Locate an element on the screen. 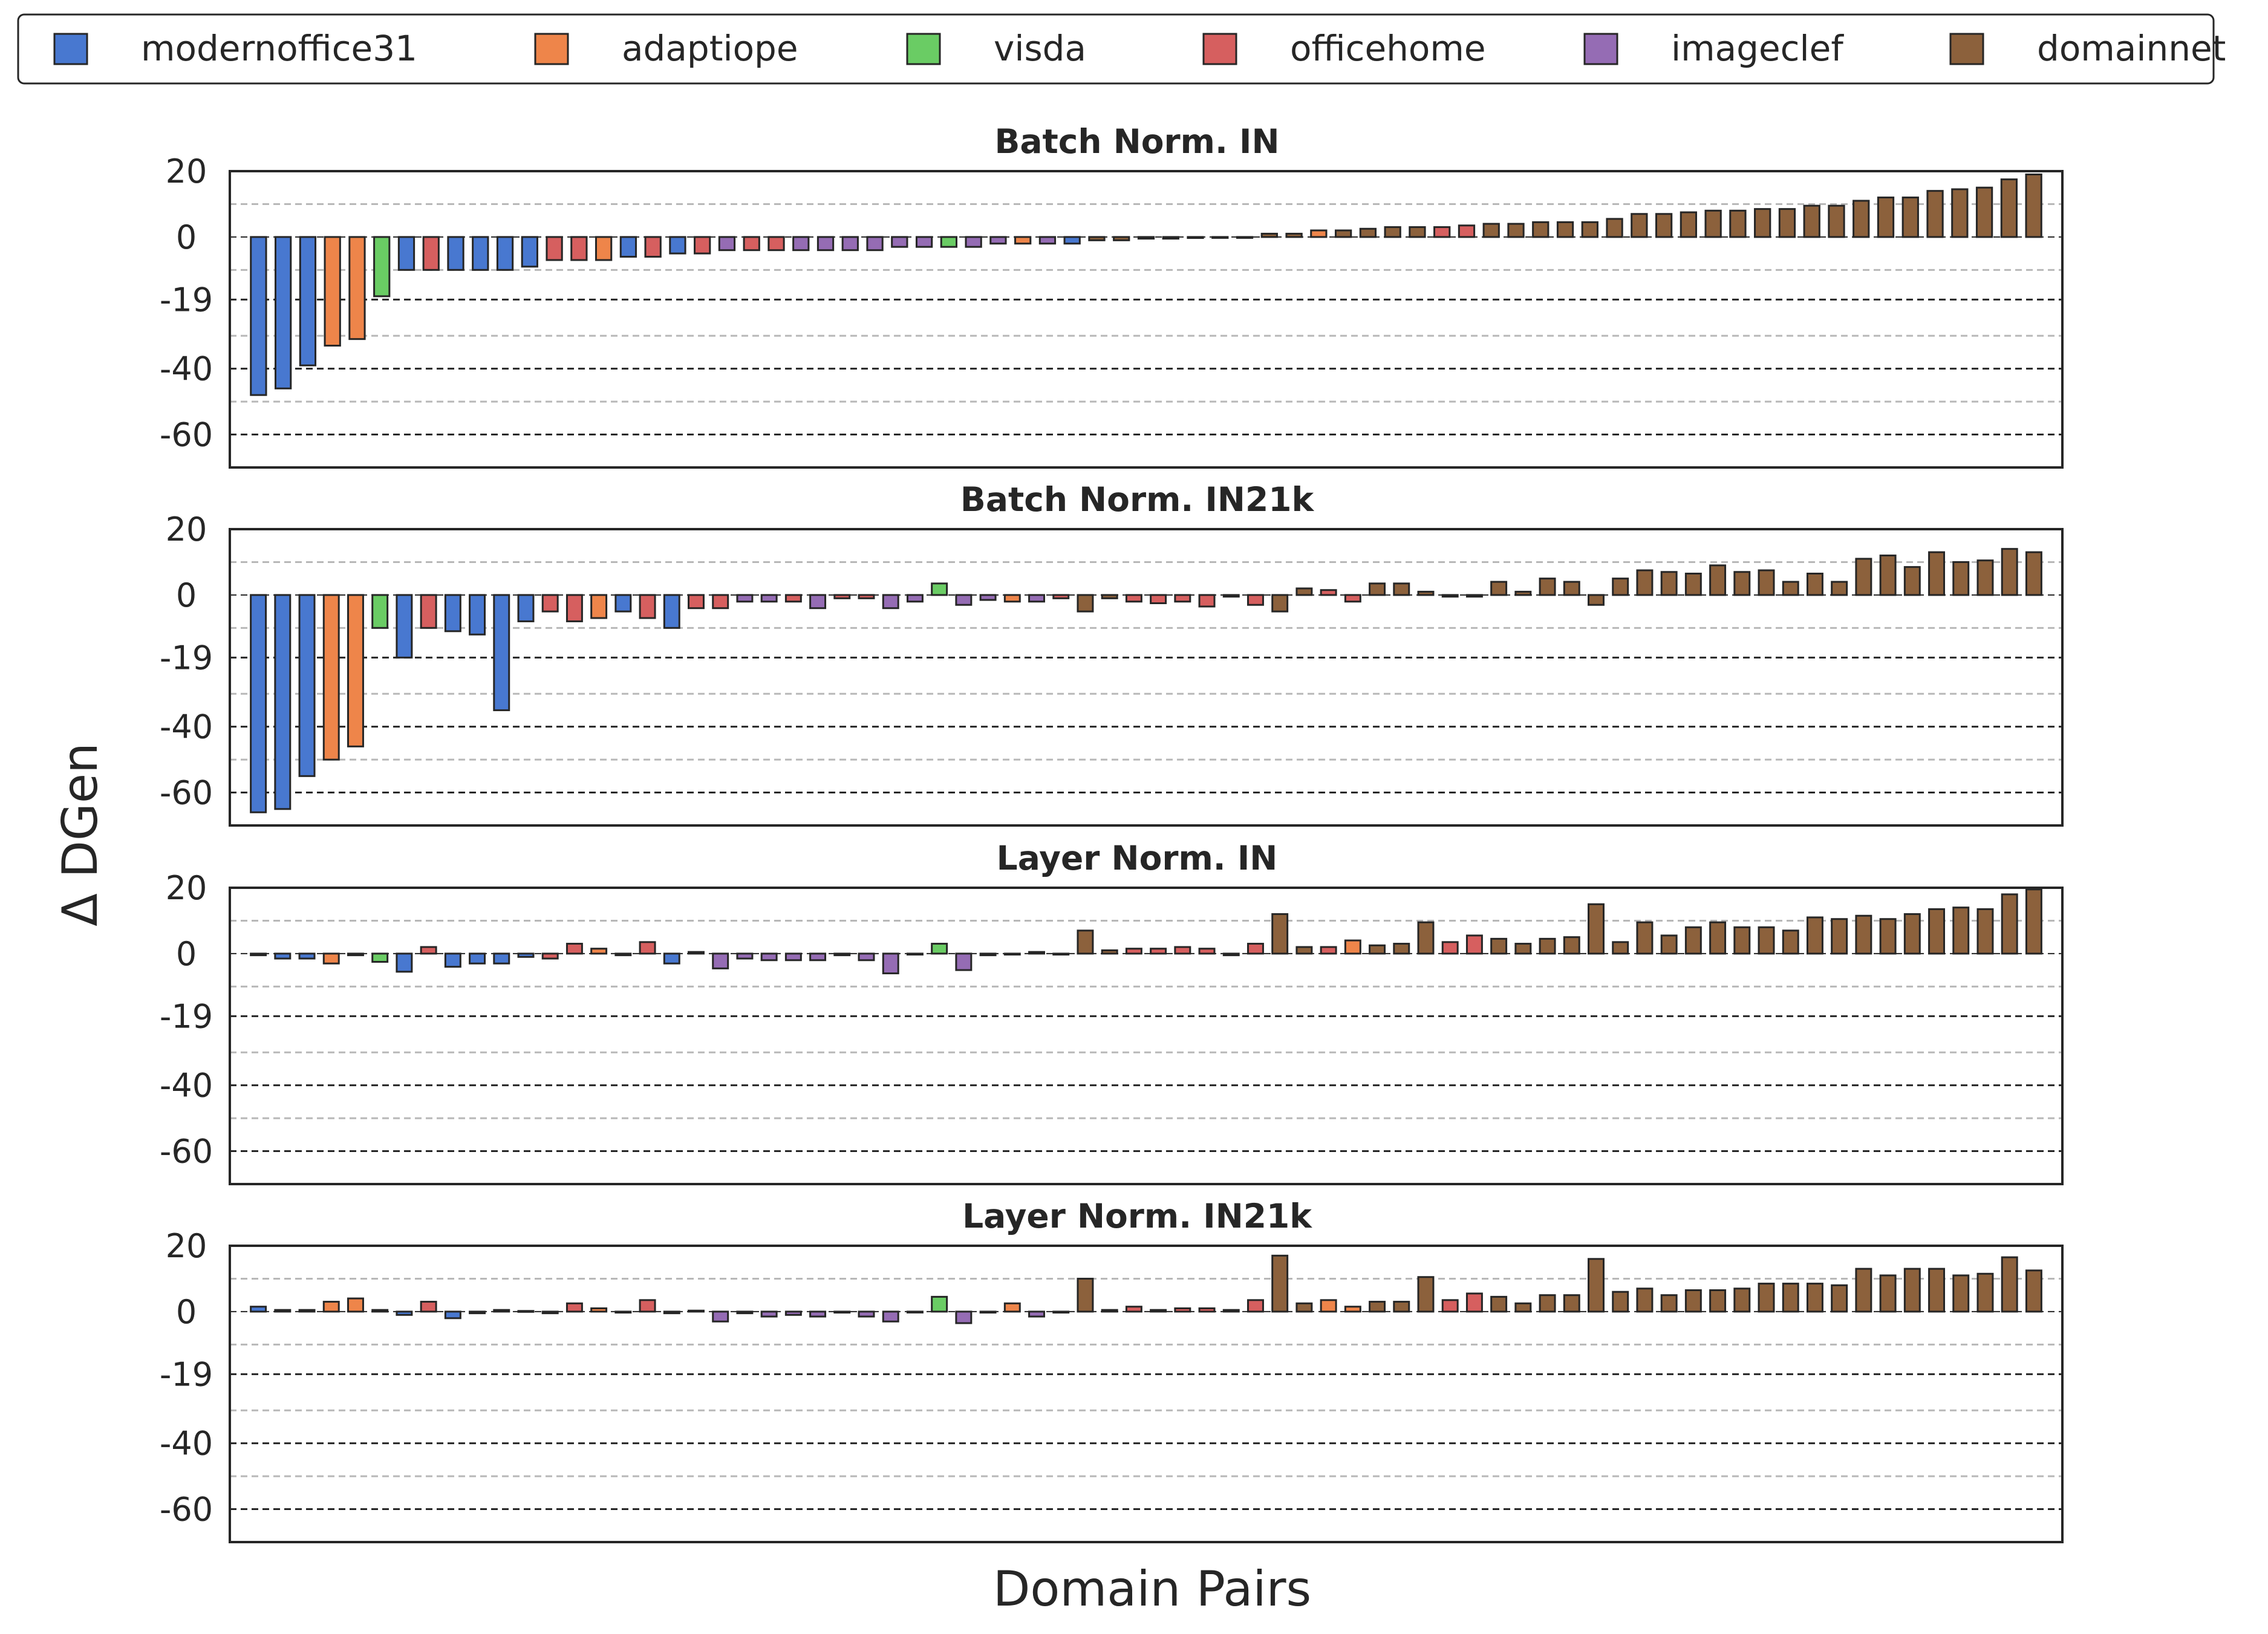 The height and width of the screenshot is (1634, 2268). y-tick-label: -19 is located at coordinates (186, 1016).